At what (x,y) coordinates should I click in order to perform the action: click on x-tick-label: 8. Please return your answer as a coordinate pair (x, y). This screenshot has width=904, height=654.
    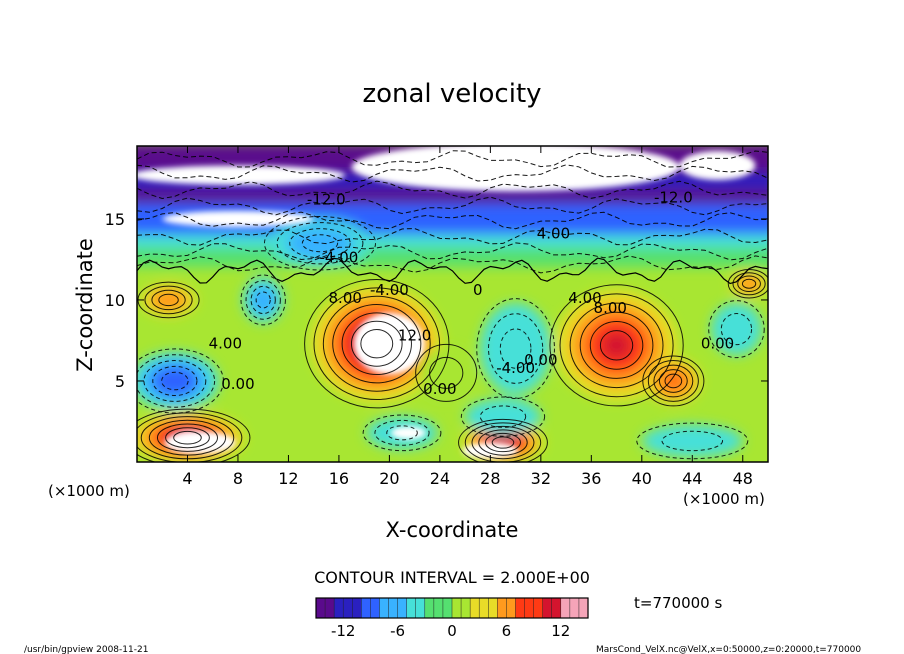
    Looking at the image, I should click on (238, 478).